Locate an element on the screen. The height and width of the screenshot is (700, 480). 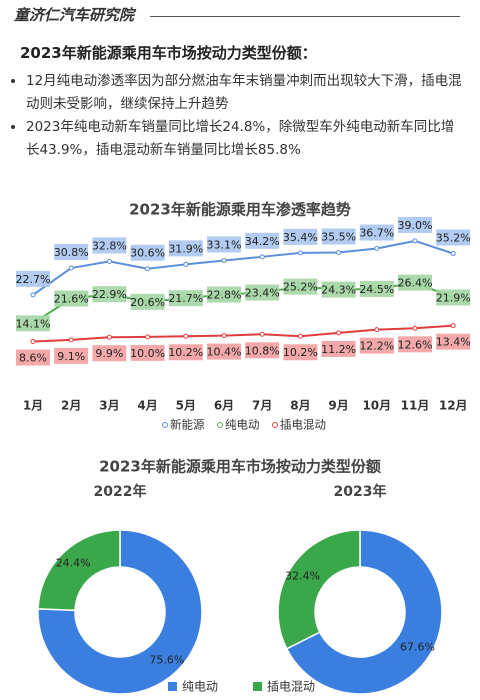
header-title: 童济仁汽车研究院 is located at coordinates (74, 15).